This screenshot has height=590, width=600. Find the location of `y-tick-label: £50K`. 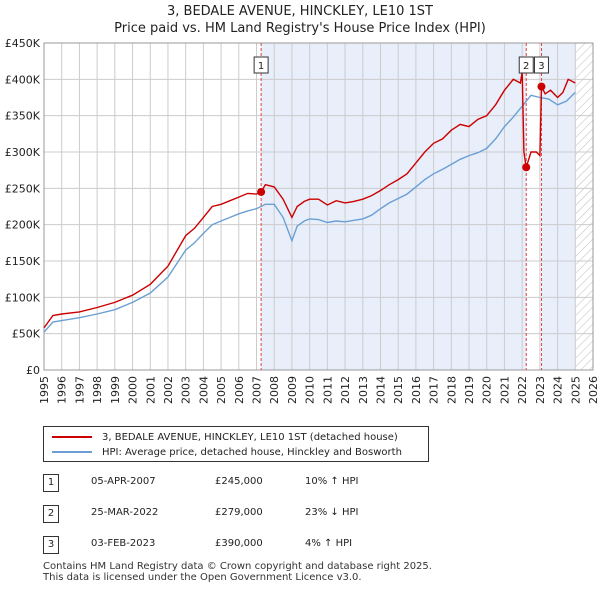

y-tick-label: £50K is located at coordinates (26, 334).